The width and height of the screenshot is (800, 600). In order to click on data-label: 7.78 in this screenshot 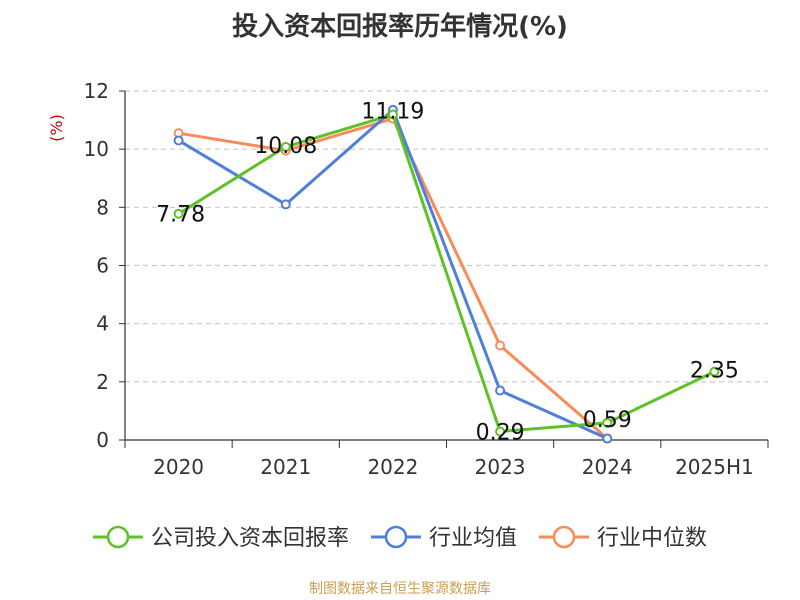, I will do `click(180, 215)`.